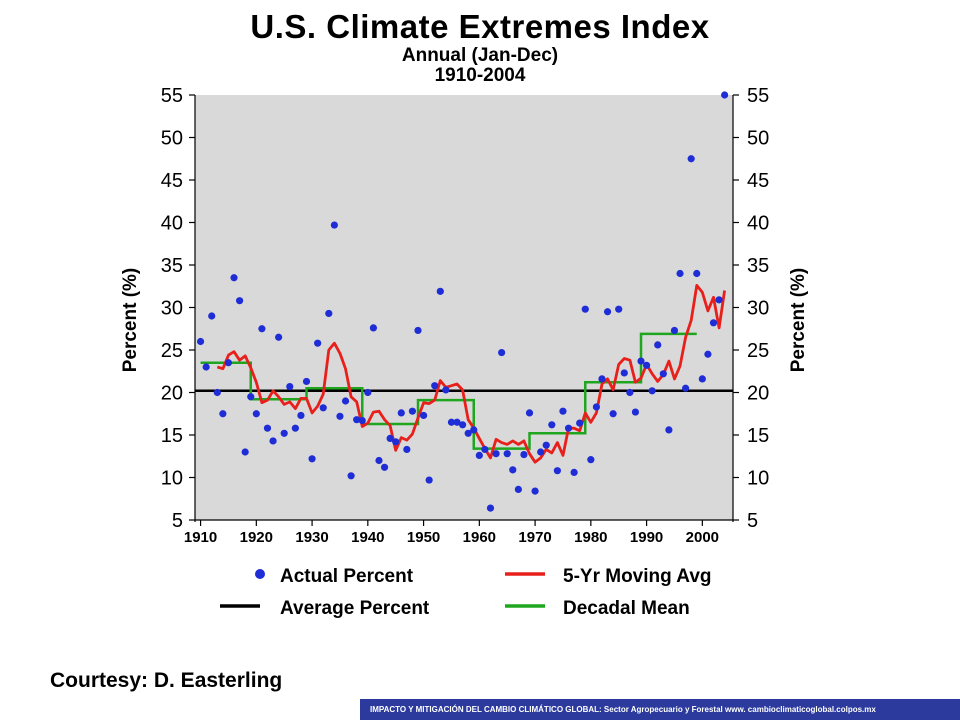 The height and width of the screenshot is (720, 960). Describe the element at coordinates (172, 351) in the screenshot. I see `y-tick-label: 25` at that location.